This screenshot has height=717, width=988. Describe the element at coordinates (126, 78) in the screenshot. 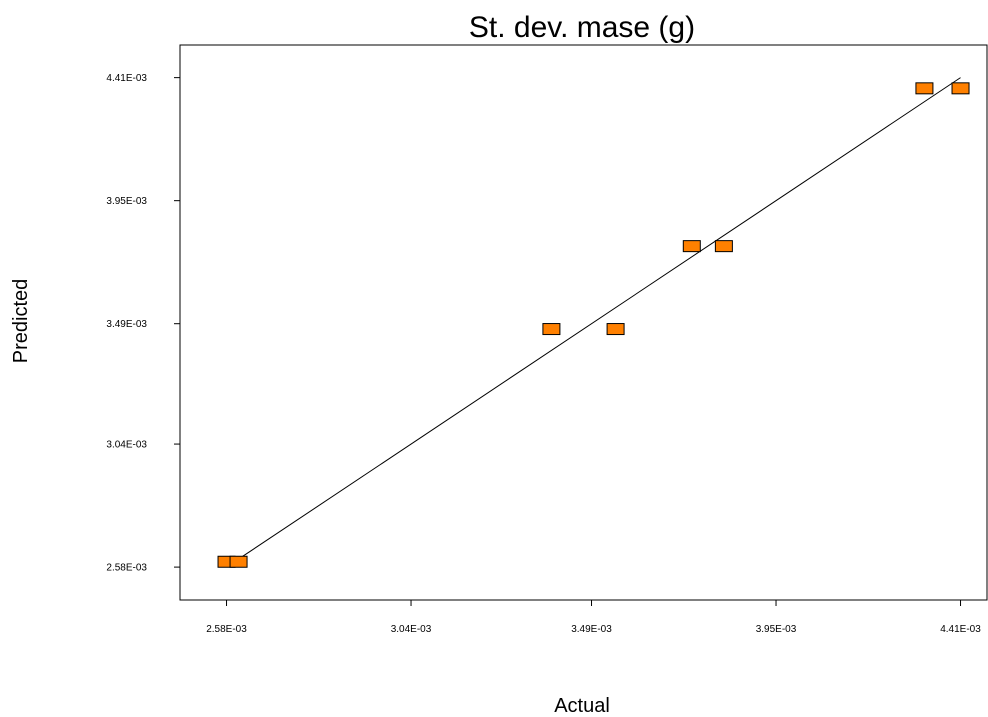

I see `y-tick-label: 4.41E-03` at that location.